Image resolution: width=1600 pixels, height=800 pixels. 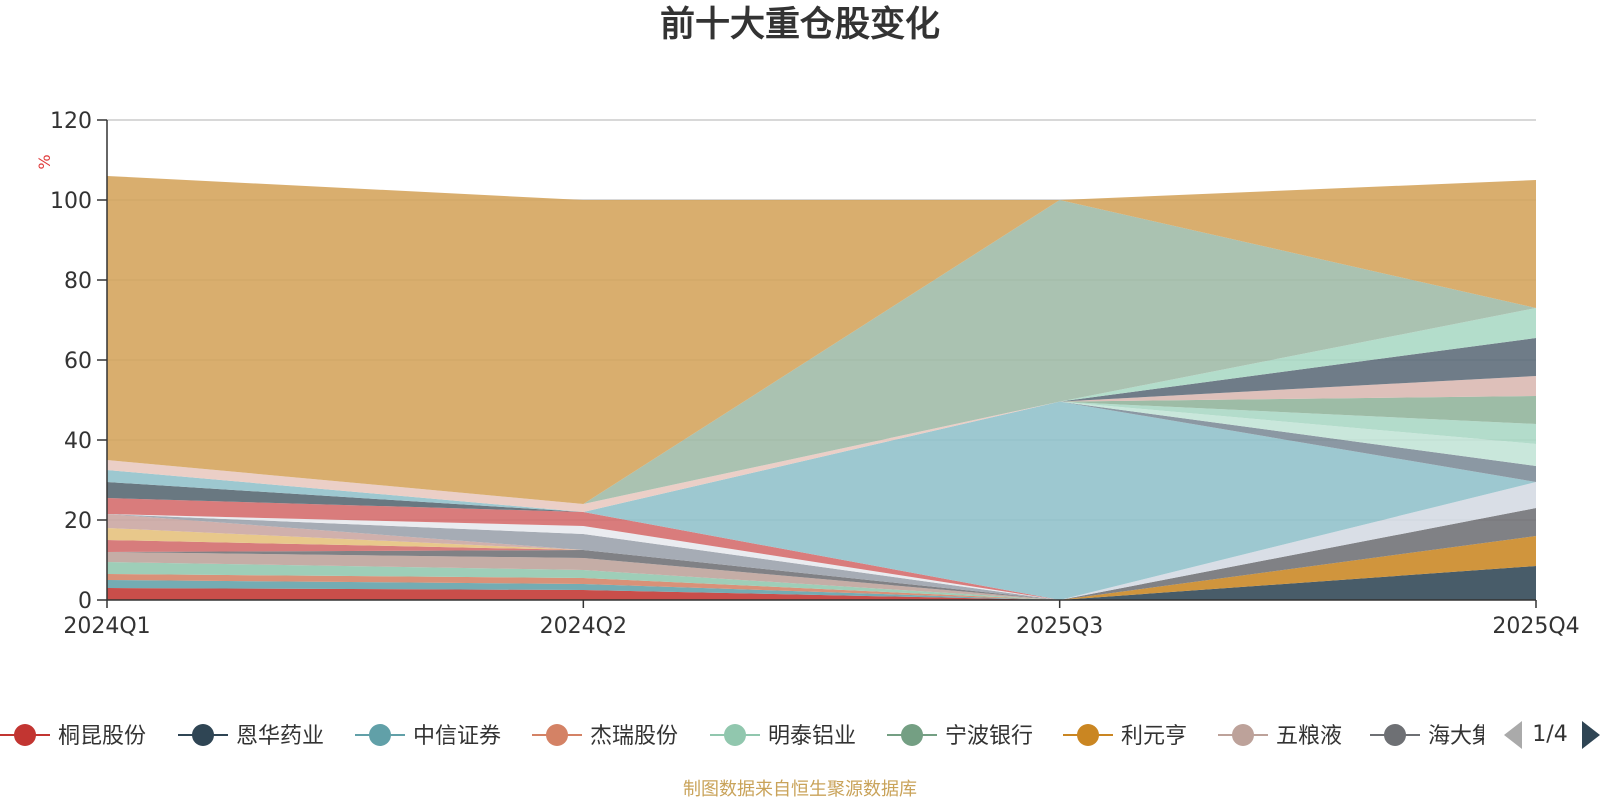 What do you see at coordinates (85, 601) in the screenshot?
I see `y-tick-label: 0` at bounding box center [85, 601].